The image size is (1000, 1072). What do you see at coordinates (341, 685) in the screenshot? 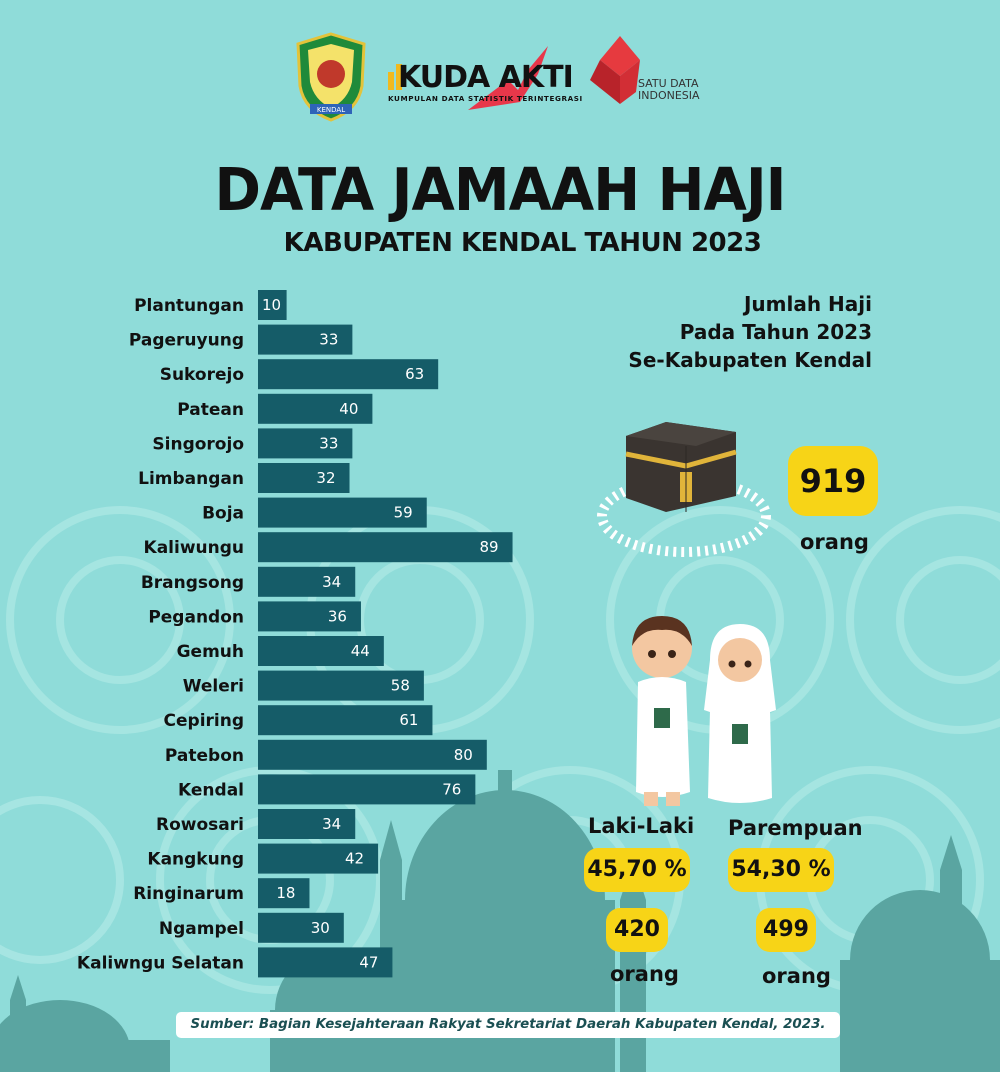
I see `bar-weleri` at bounding box center [341, 685].